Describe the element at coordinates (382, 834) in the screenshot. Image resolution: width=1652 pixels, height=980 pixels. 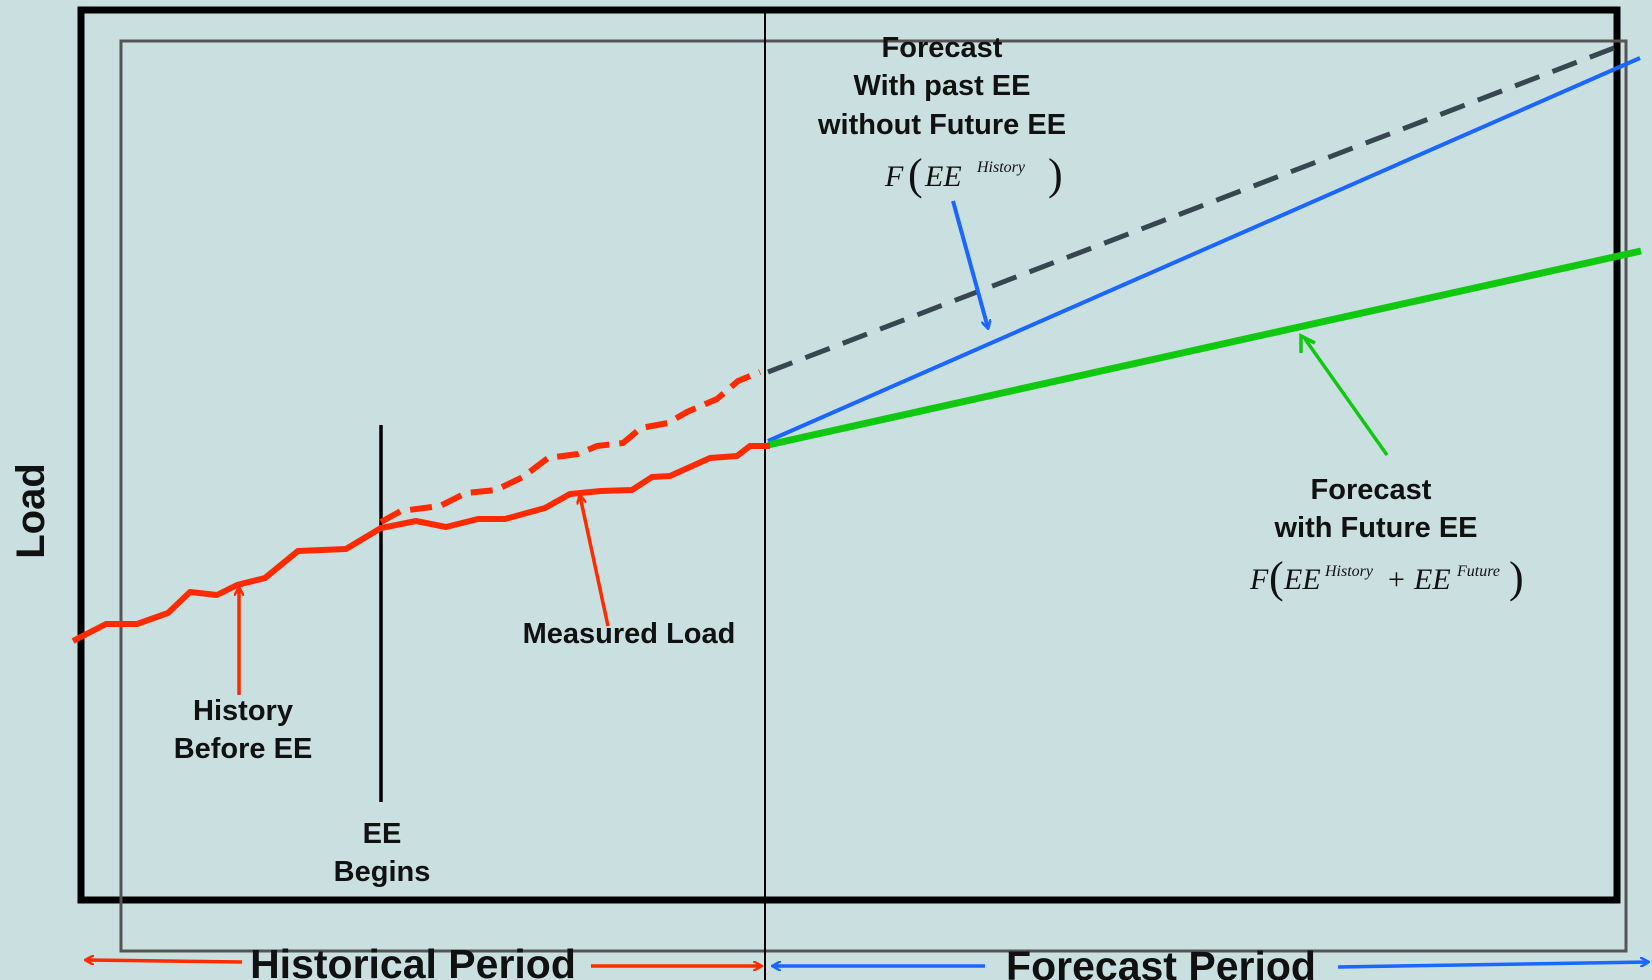
I see `ee-begins-label-line-1: EE` at that location.